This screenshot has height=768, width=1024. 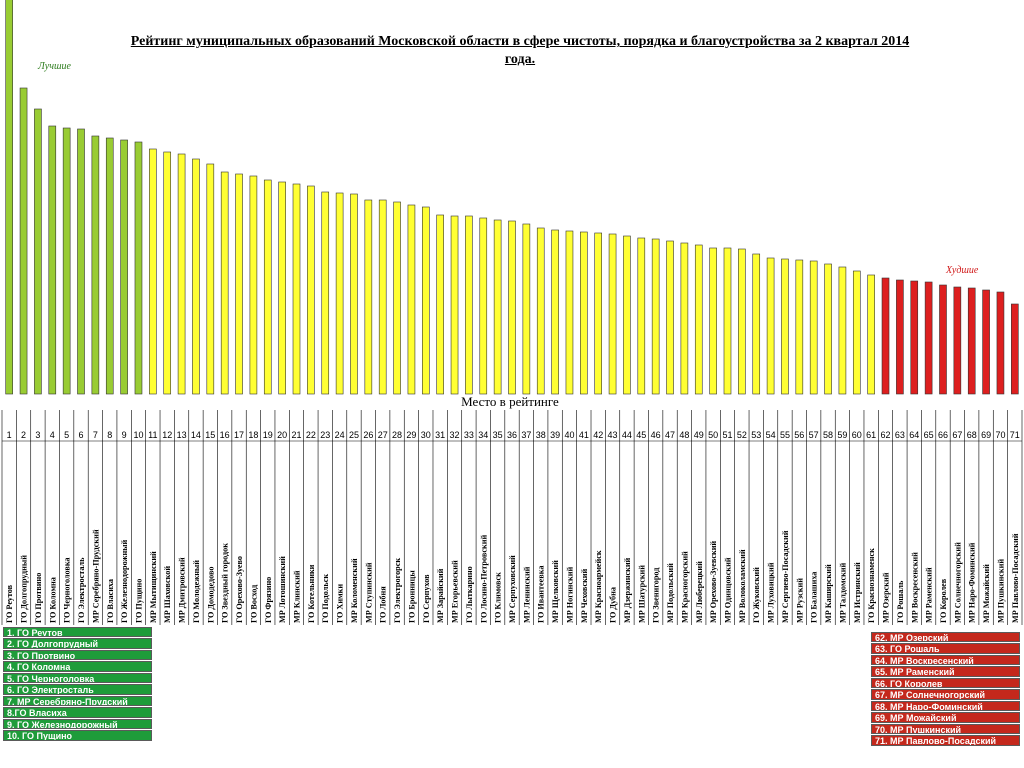 What do you see at coordinates (785, 435) in the screenshot?
I see `place-label: 55` at bounding box center [785, 435].